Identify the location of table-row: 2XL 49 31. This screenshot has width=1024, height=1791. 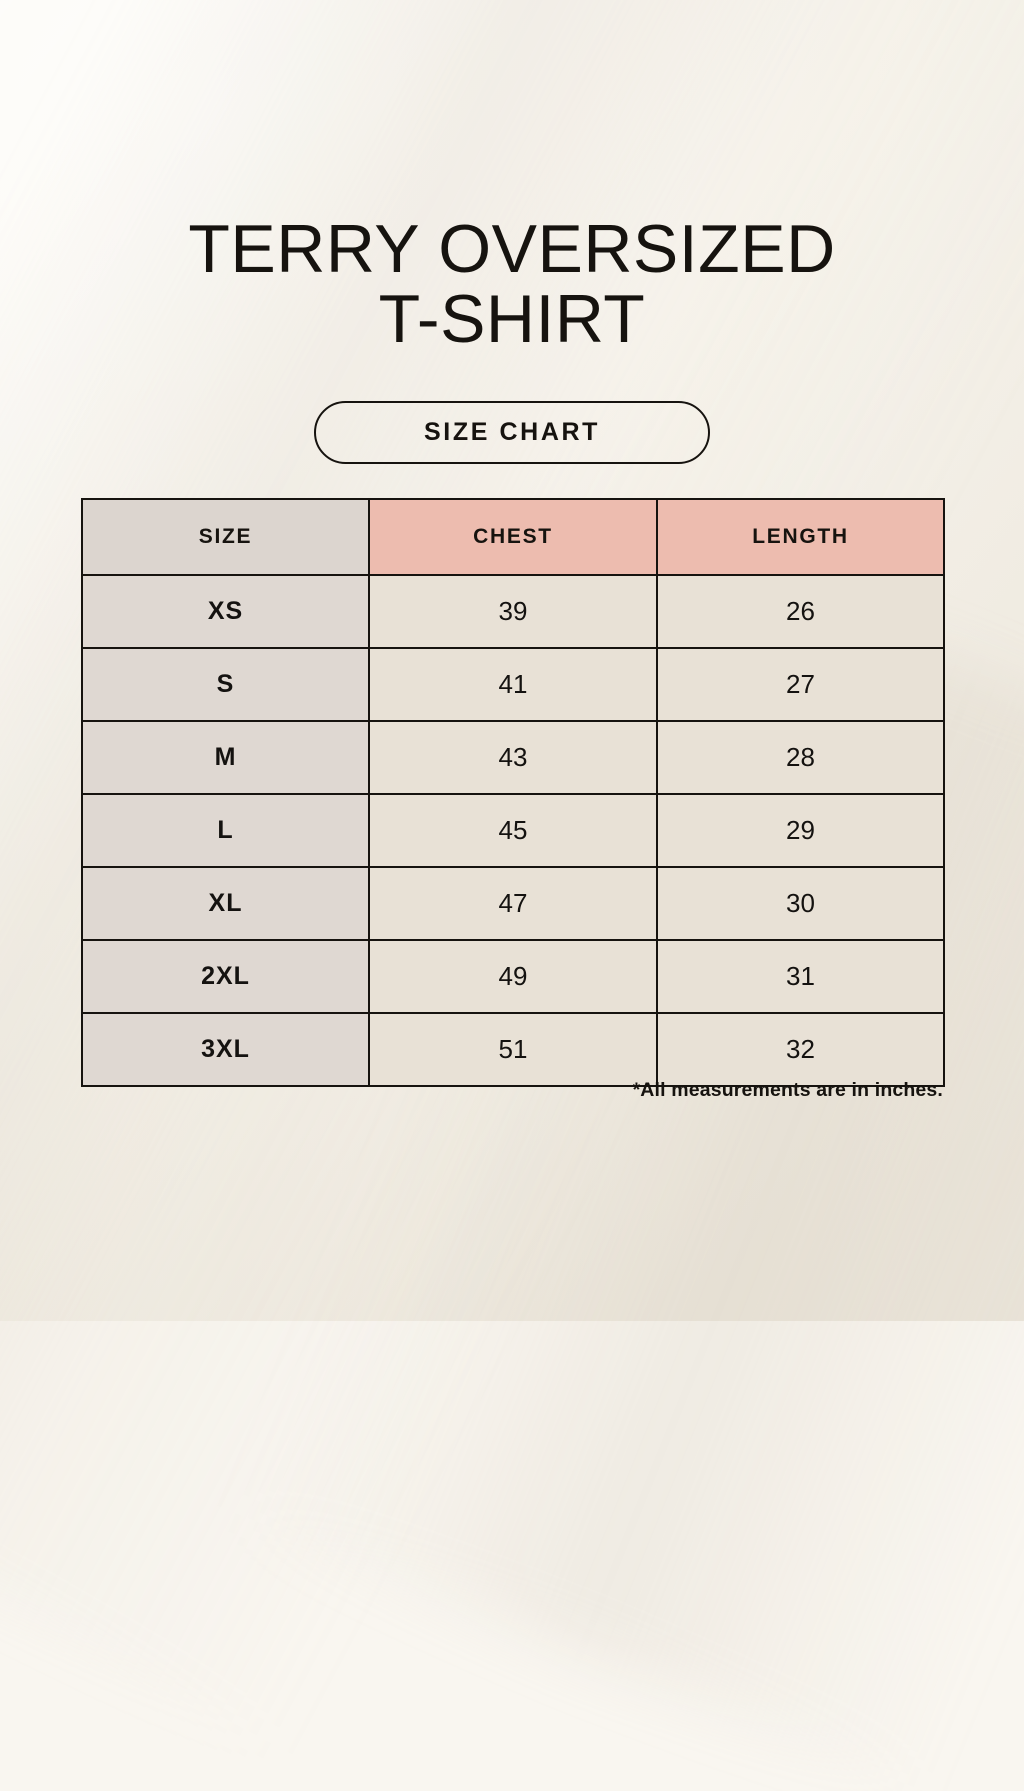
(513, 976).